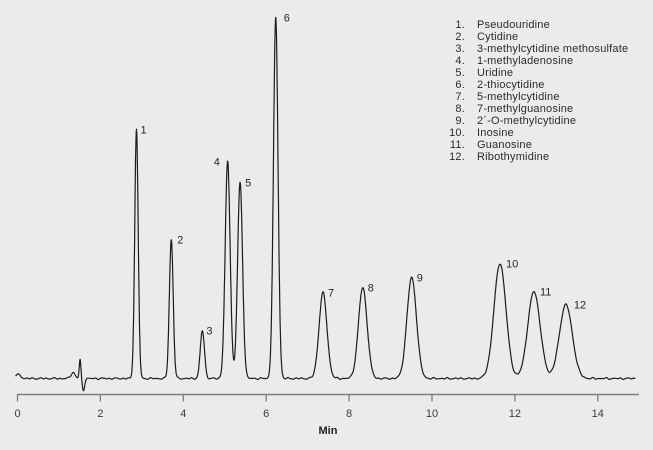  What do you see at coordinates (460, 49) in the screenshot?
I see `legend-number: 3.` at bounding box center [460, 49].